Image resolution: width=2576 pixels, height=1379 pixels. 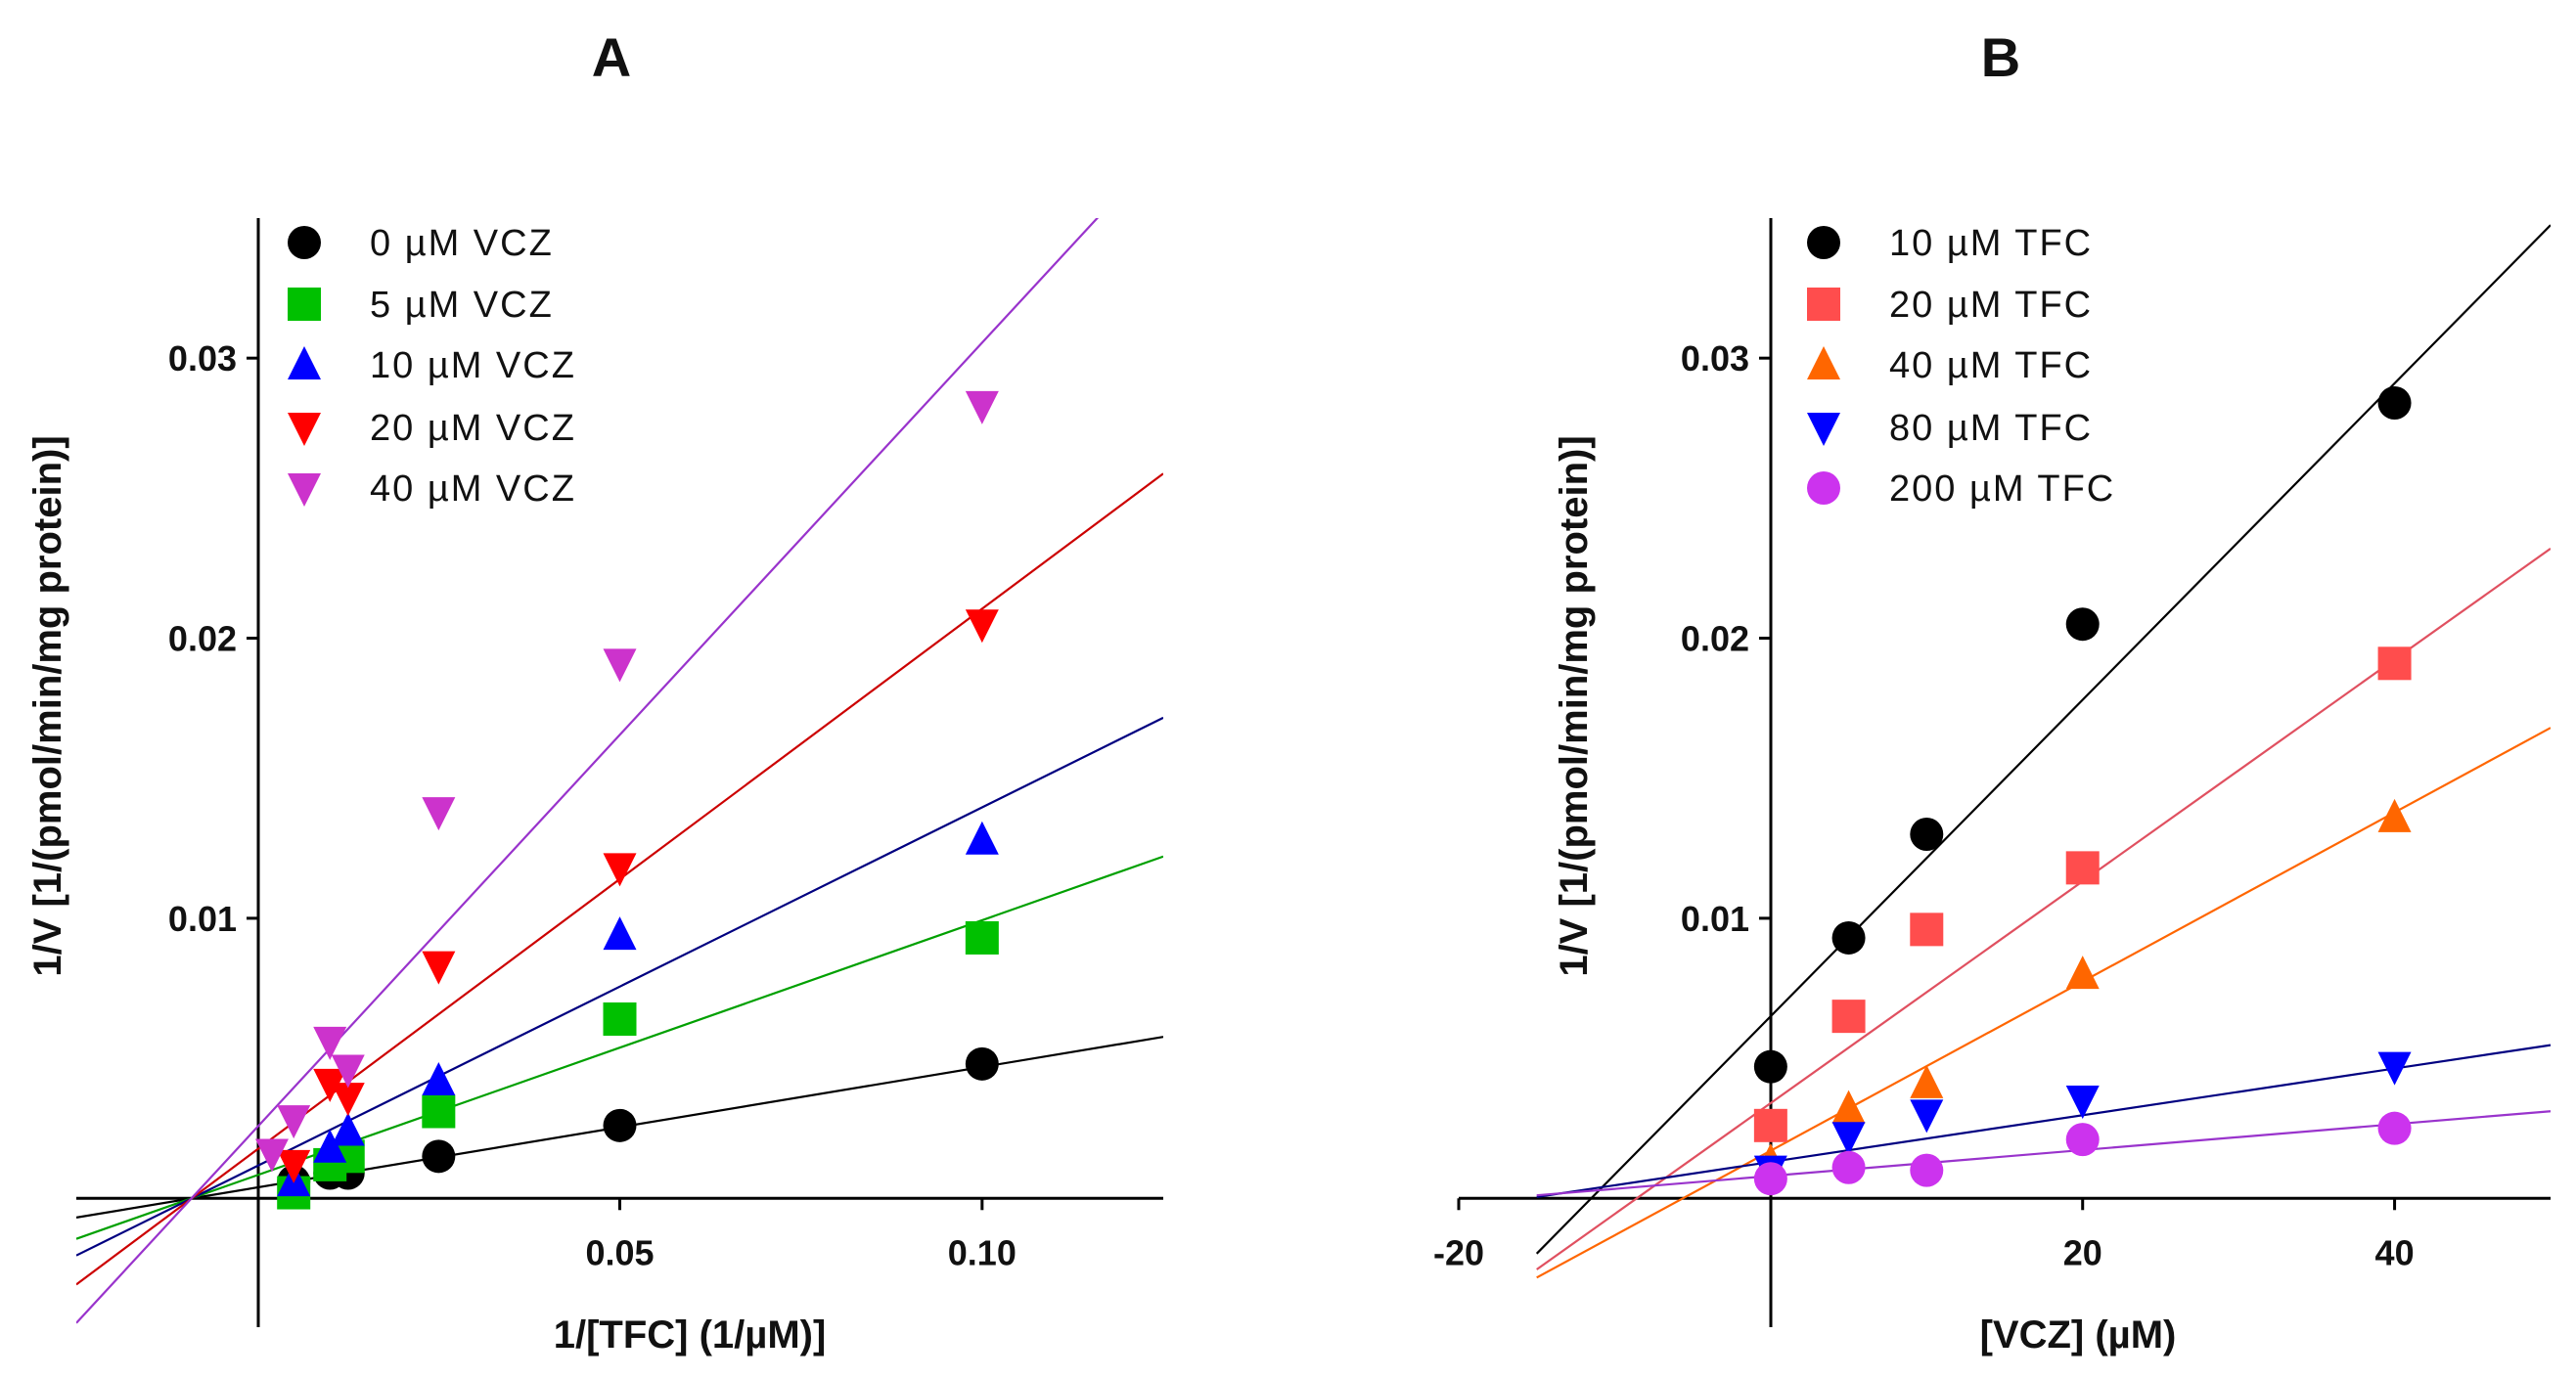 What do you see at coordinates (473, 428) in the screenshot?
I see `legend-label: 20 µM VCZ` at bounding box center [473, 428].